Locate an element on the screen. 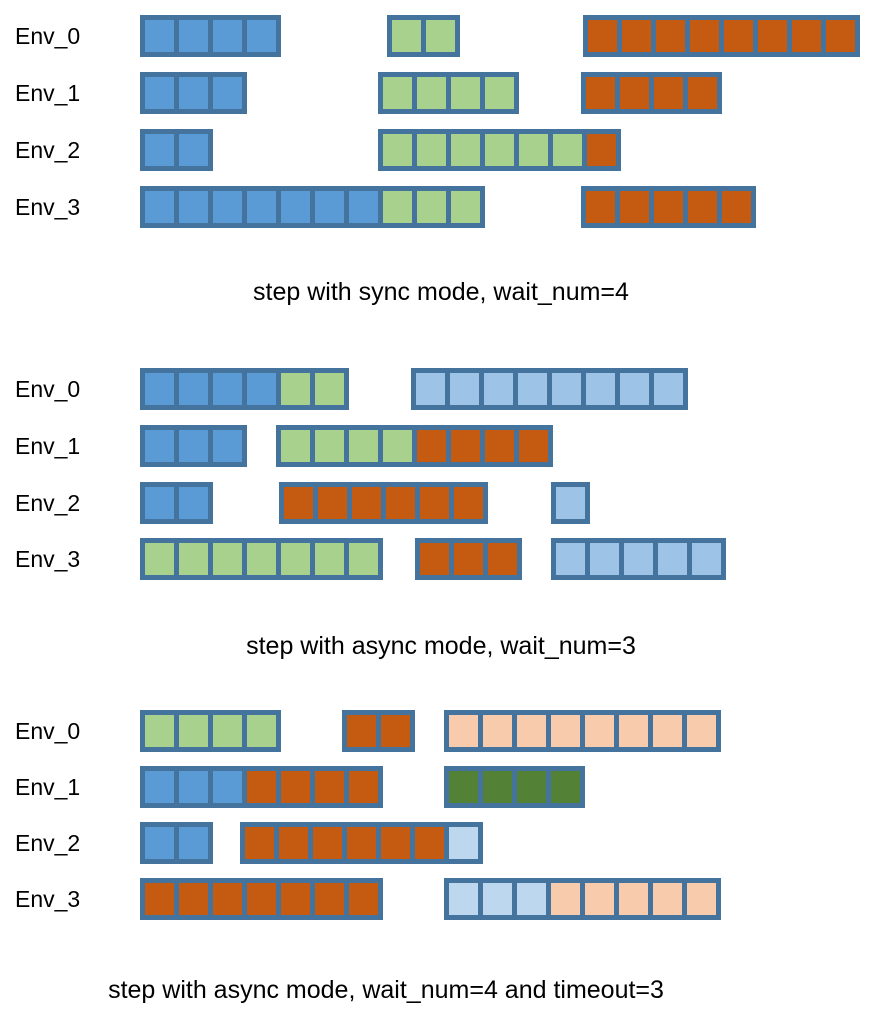 The width and height of the screenshot is (882, 1020). row-label-env_1: Env_1 is located at coordinates (48, 787).